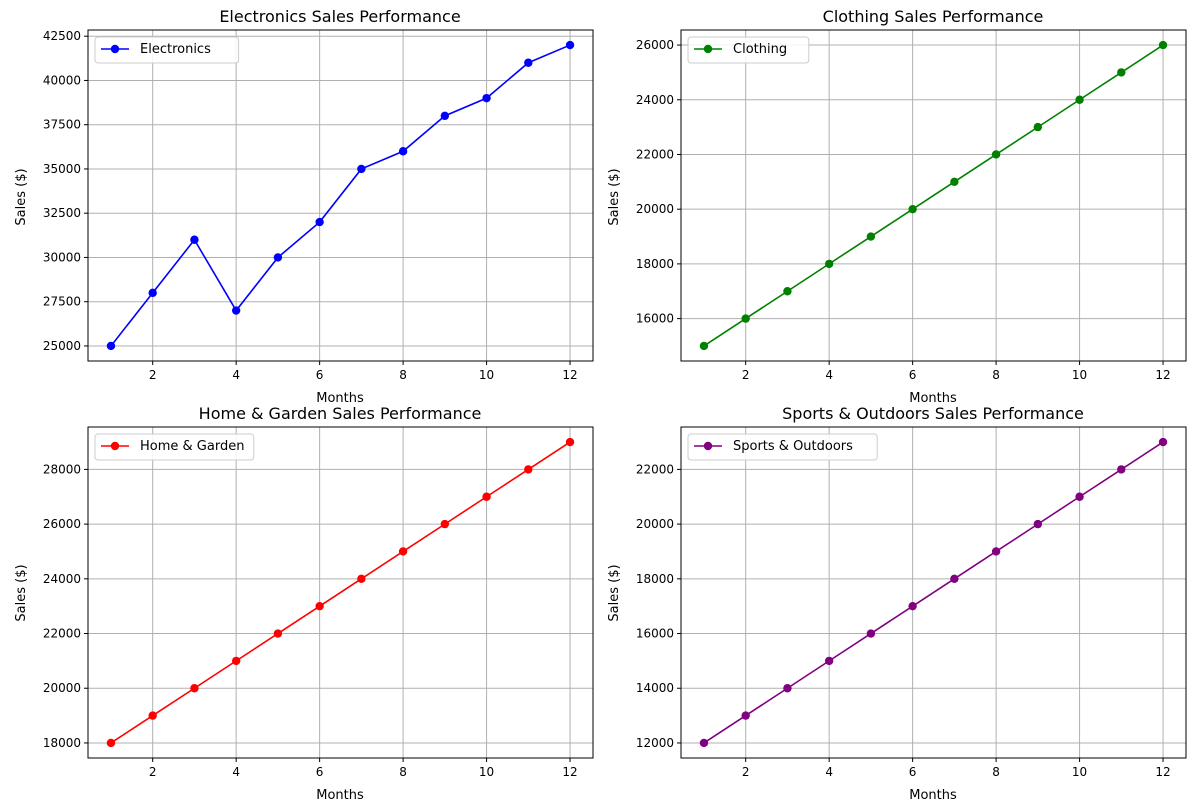 The height and width of the screenshot is (805, 1200). I want to click on y-tick-label: 26000, so click(655, 45).